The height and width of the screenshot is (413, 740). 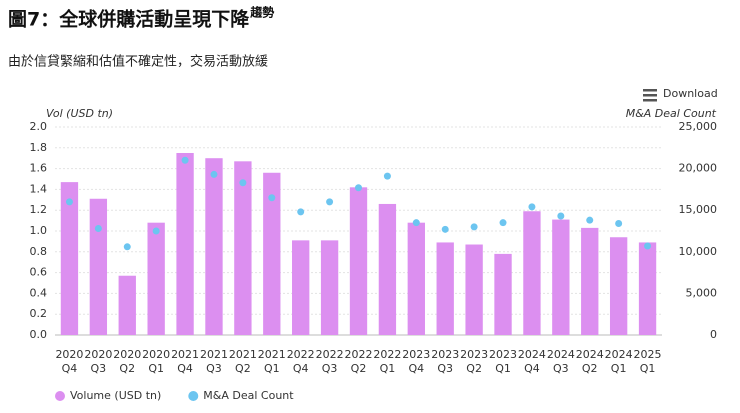 I want to click on y-tick-label: 1.6, so click(x=39, y=168).